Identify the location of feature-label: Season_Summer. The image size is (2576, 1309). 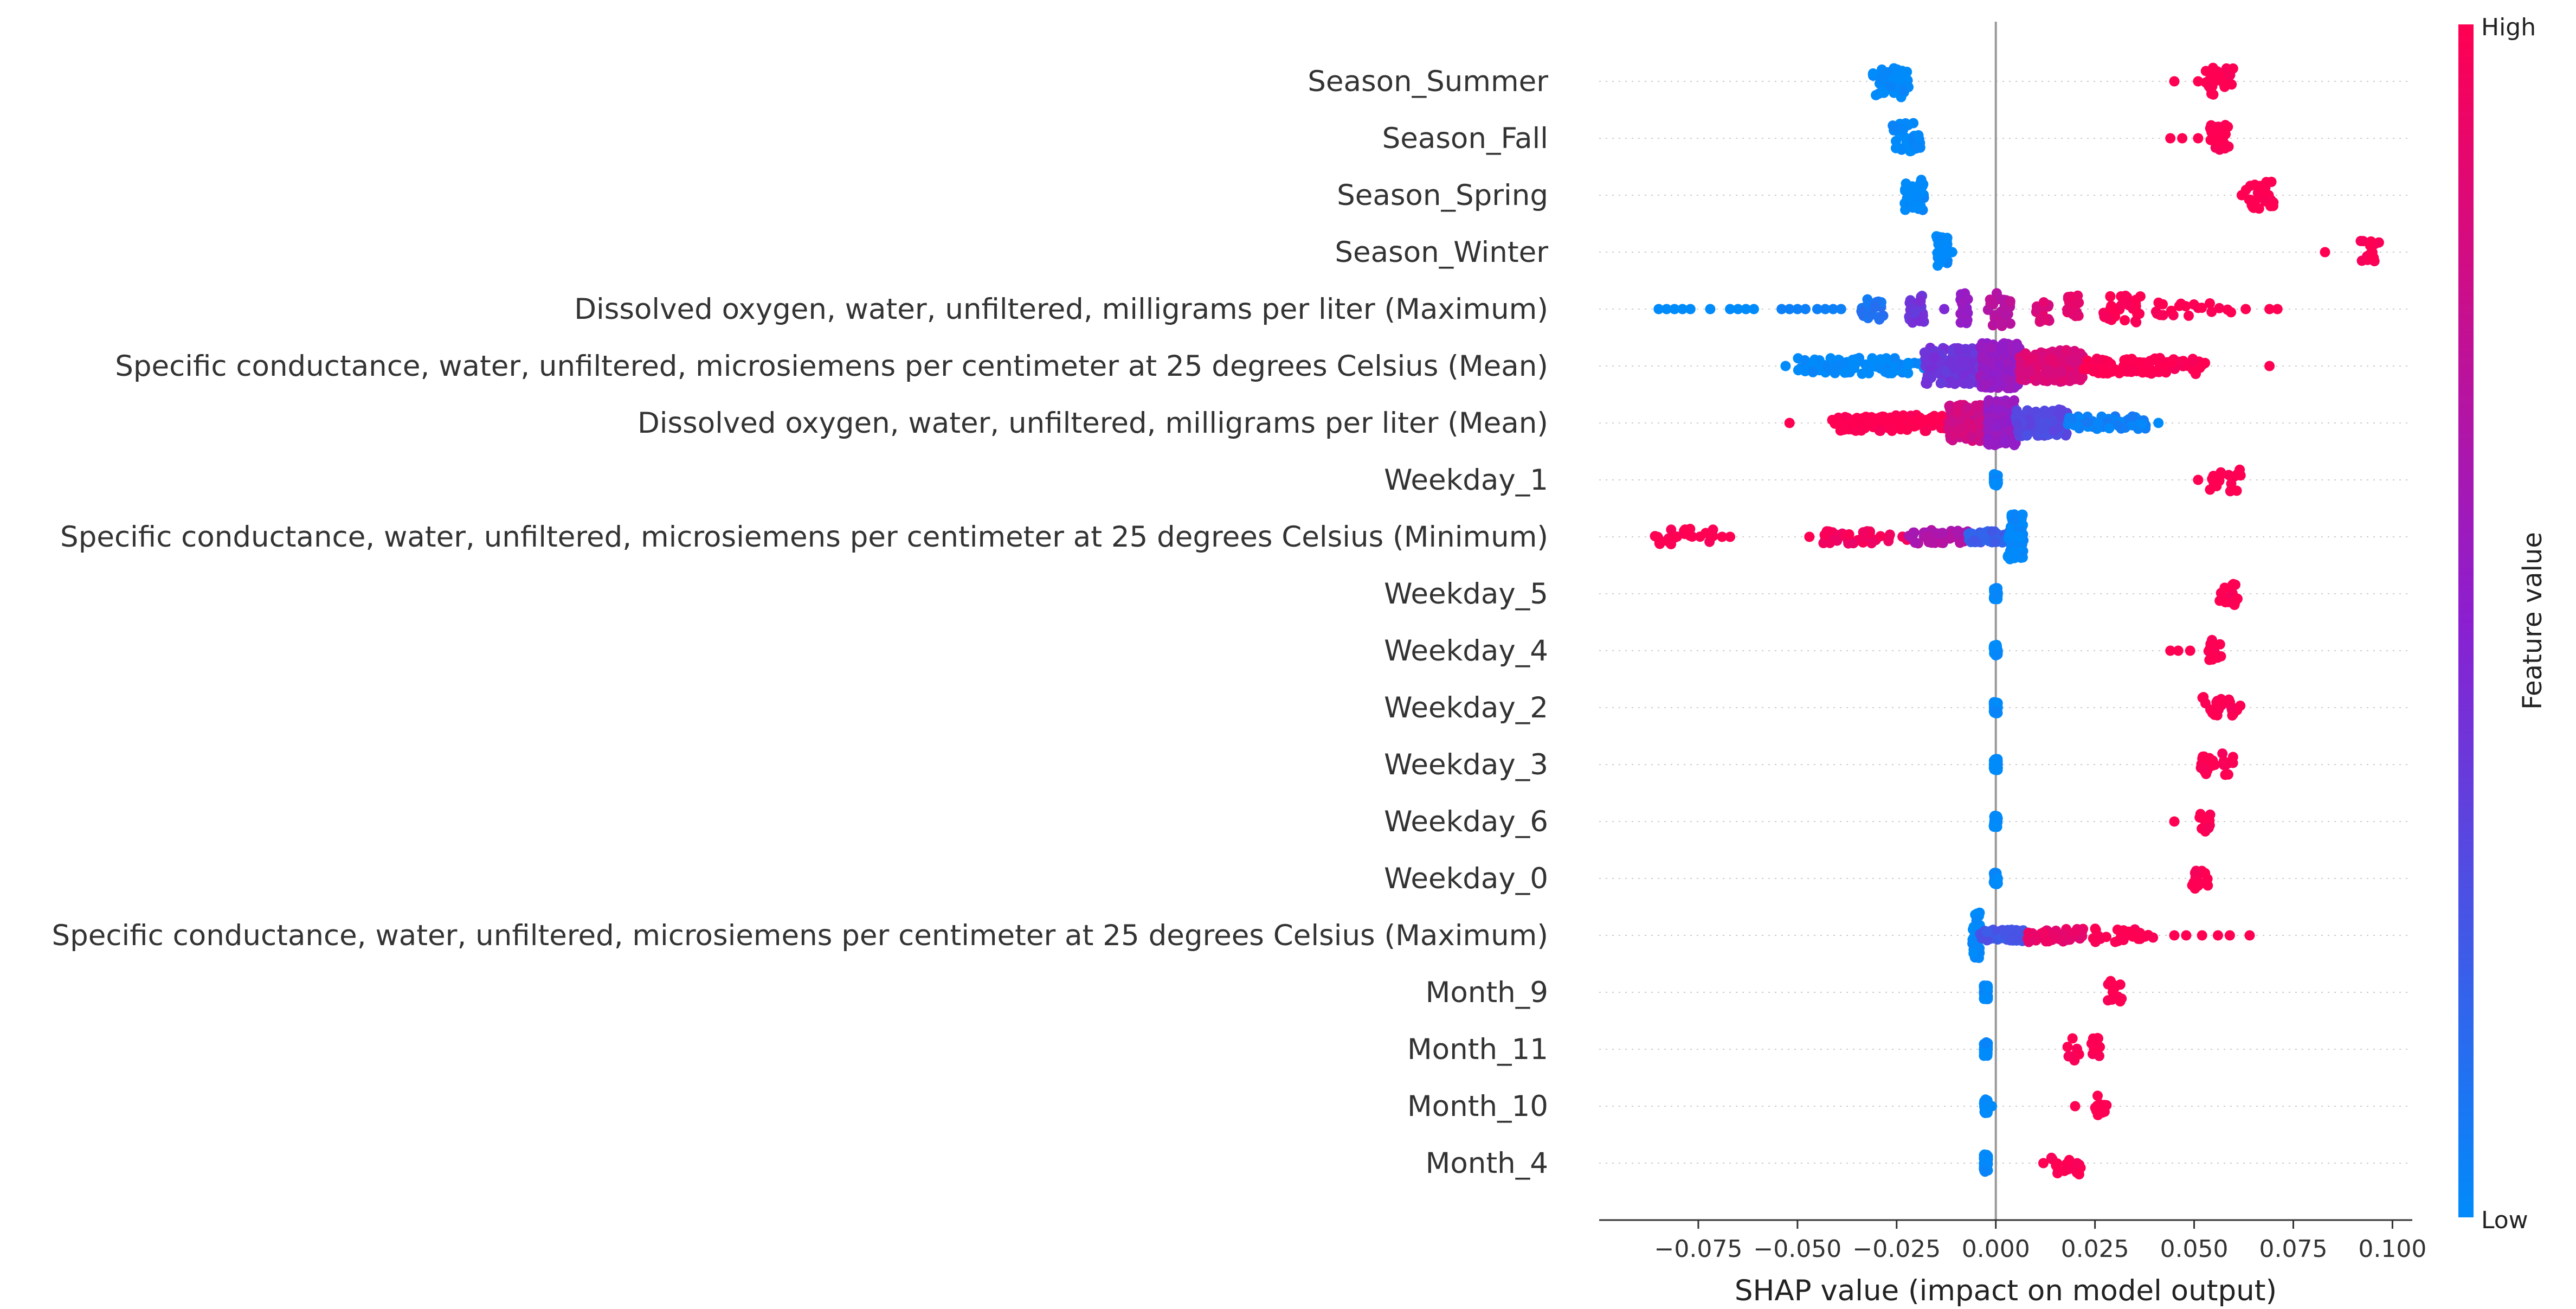
(1428, 82).